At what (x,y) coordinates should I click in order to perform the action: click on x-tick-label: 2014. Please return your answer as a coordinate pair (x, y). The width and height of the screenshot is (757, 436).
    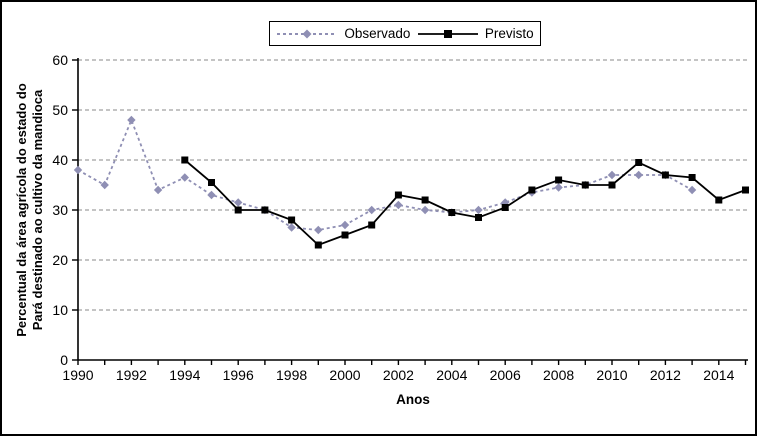
    Looking at the image, I should click on (718, 375).